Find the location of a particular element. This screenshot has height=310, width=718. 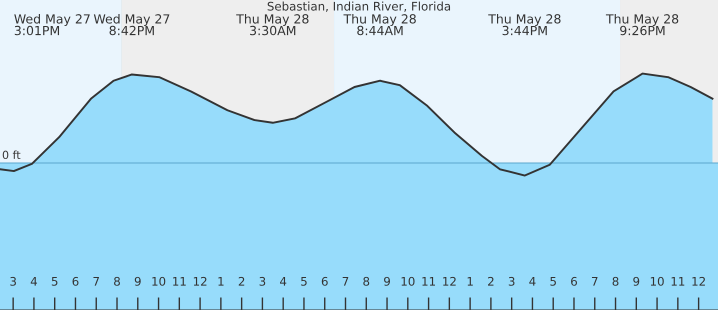

text: Wed May 27 8:42PM is located at coordinates (132, 25).